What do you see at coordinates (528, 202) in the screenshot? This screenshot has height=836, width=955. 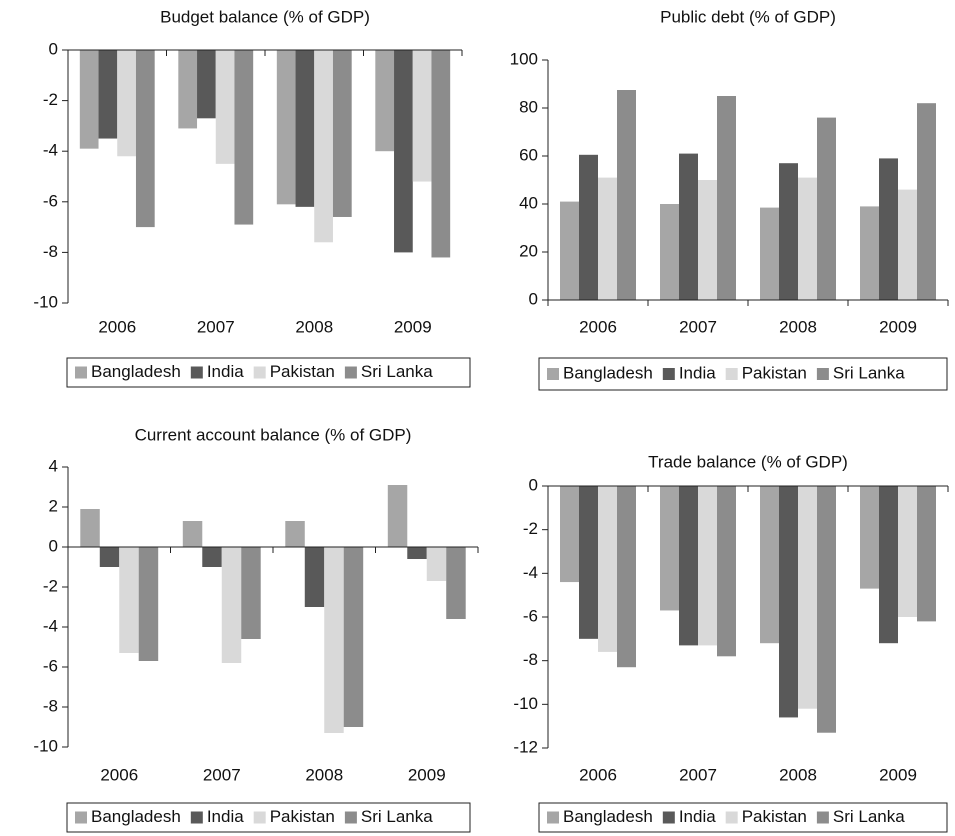 I see `y-tick-label: 40` at bounding box center [528, 202].